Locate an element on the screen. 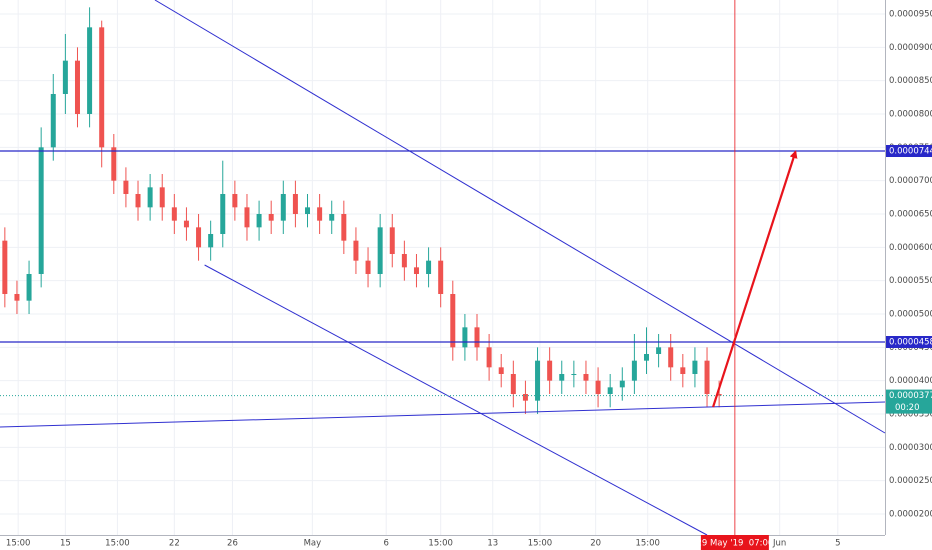  x-tick-label: Jun is located at coordinates (779, 544).